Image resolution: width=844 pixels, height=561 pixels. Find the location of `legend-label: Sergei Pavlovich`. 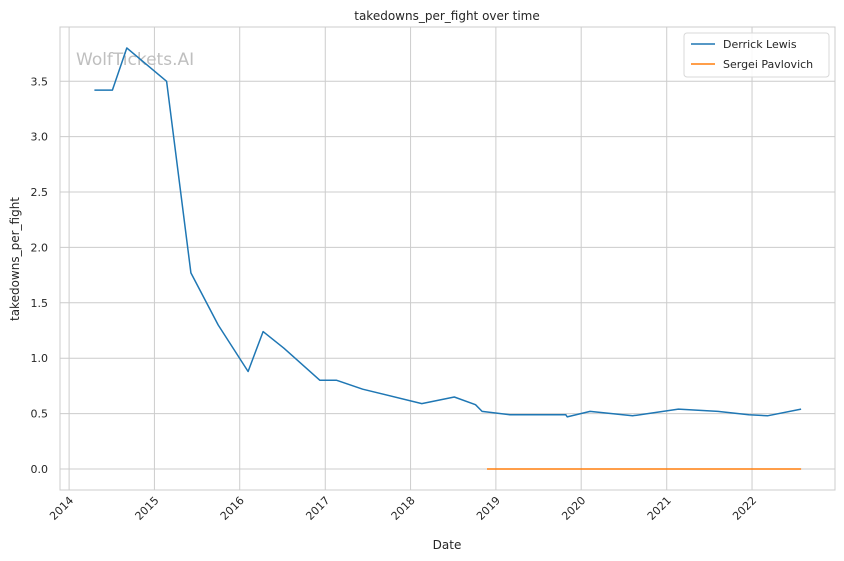

legend-label: Sergei Pavlovich is located at coordinates (768, 64).